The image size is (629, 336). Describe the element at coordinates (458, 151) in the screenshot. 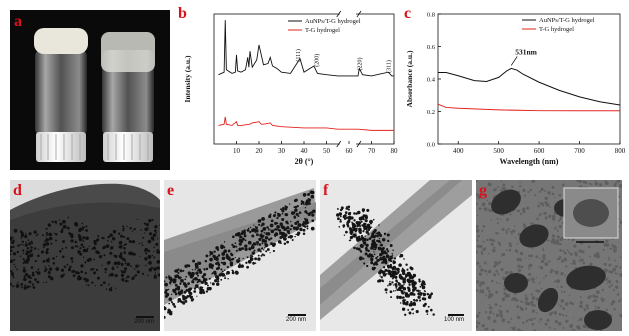

I see `x-tick-label: 400` at that location.